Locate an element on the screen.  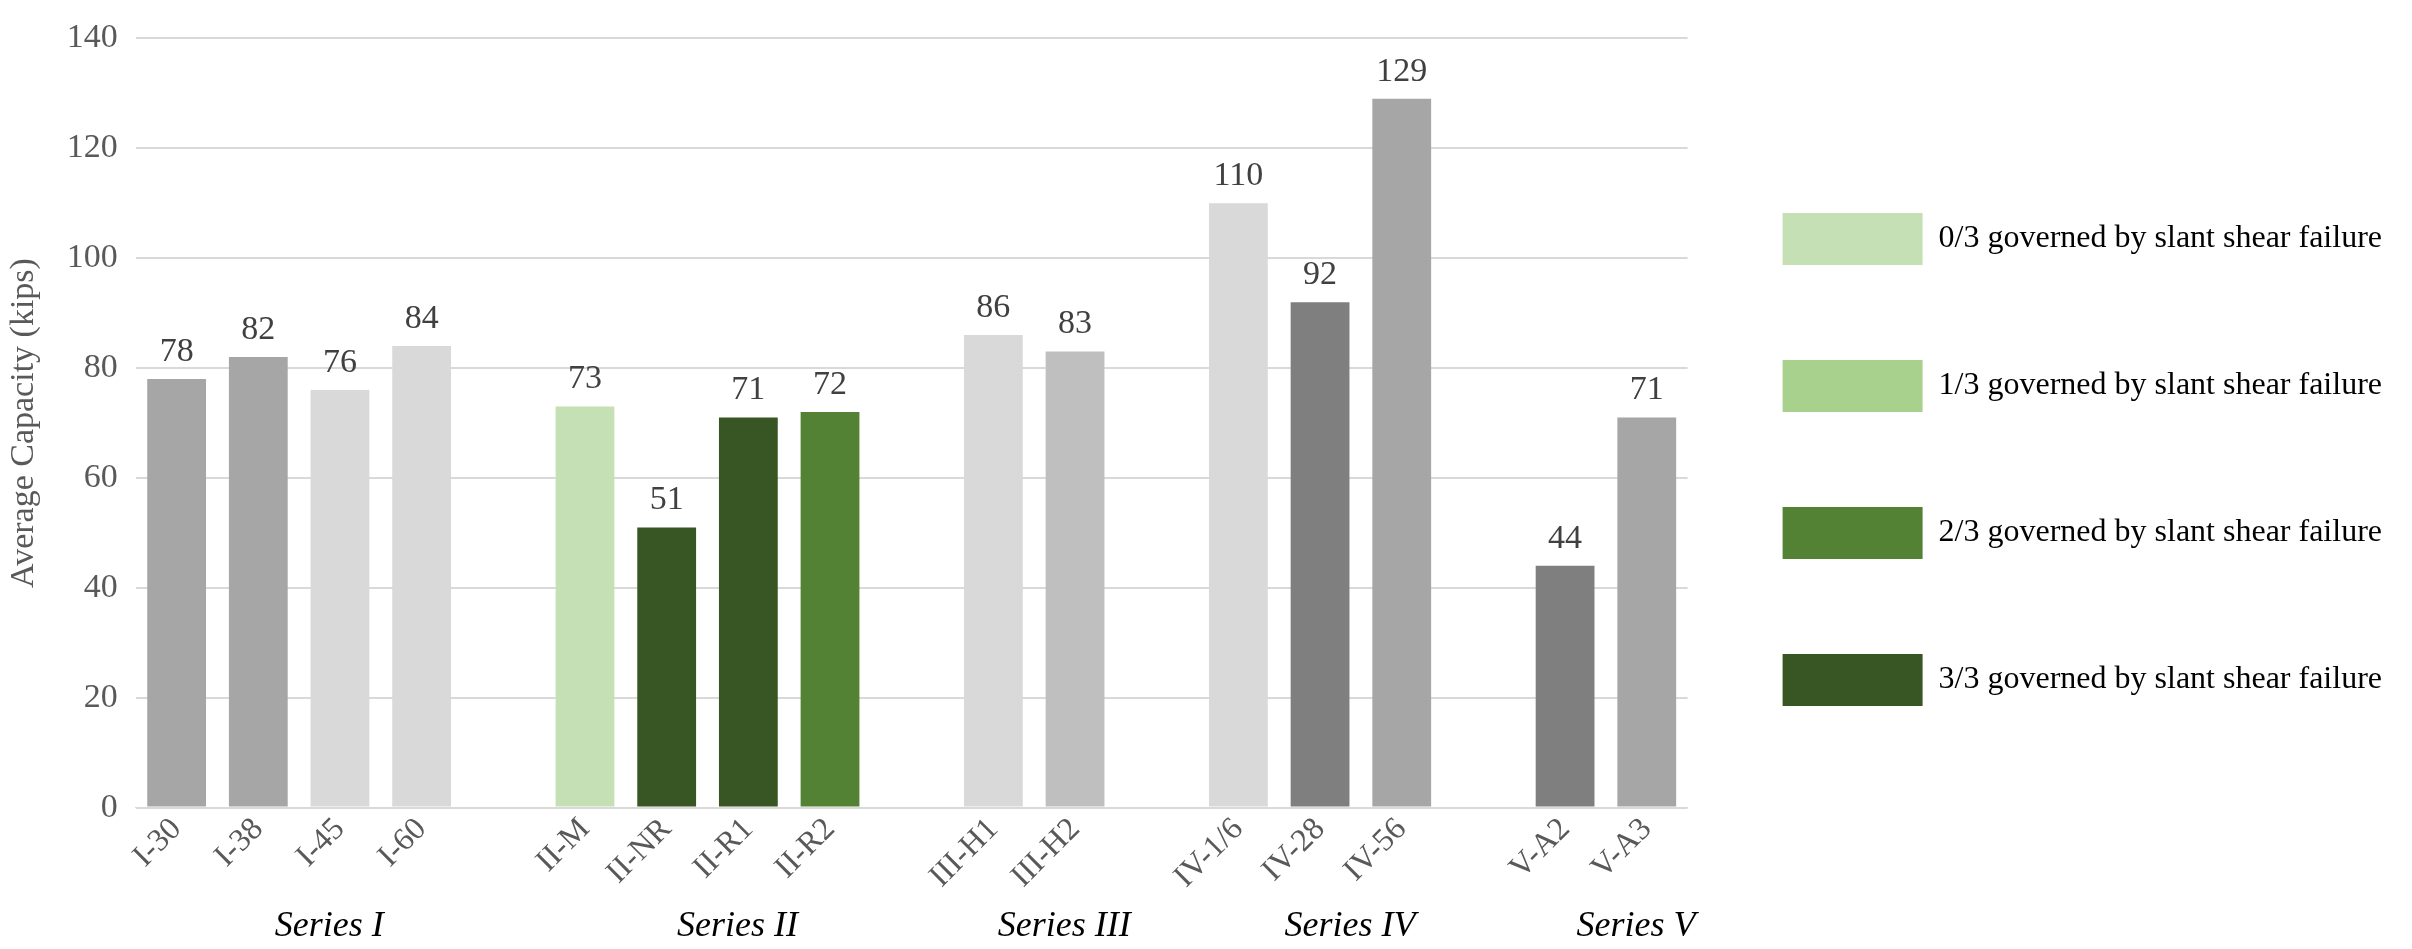
data-label: 110 is located at coordinates (1238, 174).